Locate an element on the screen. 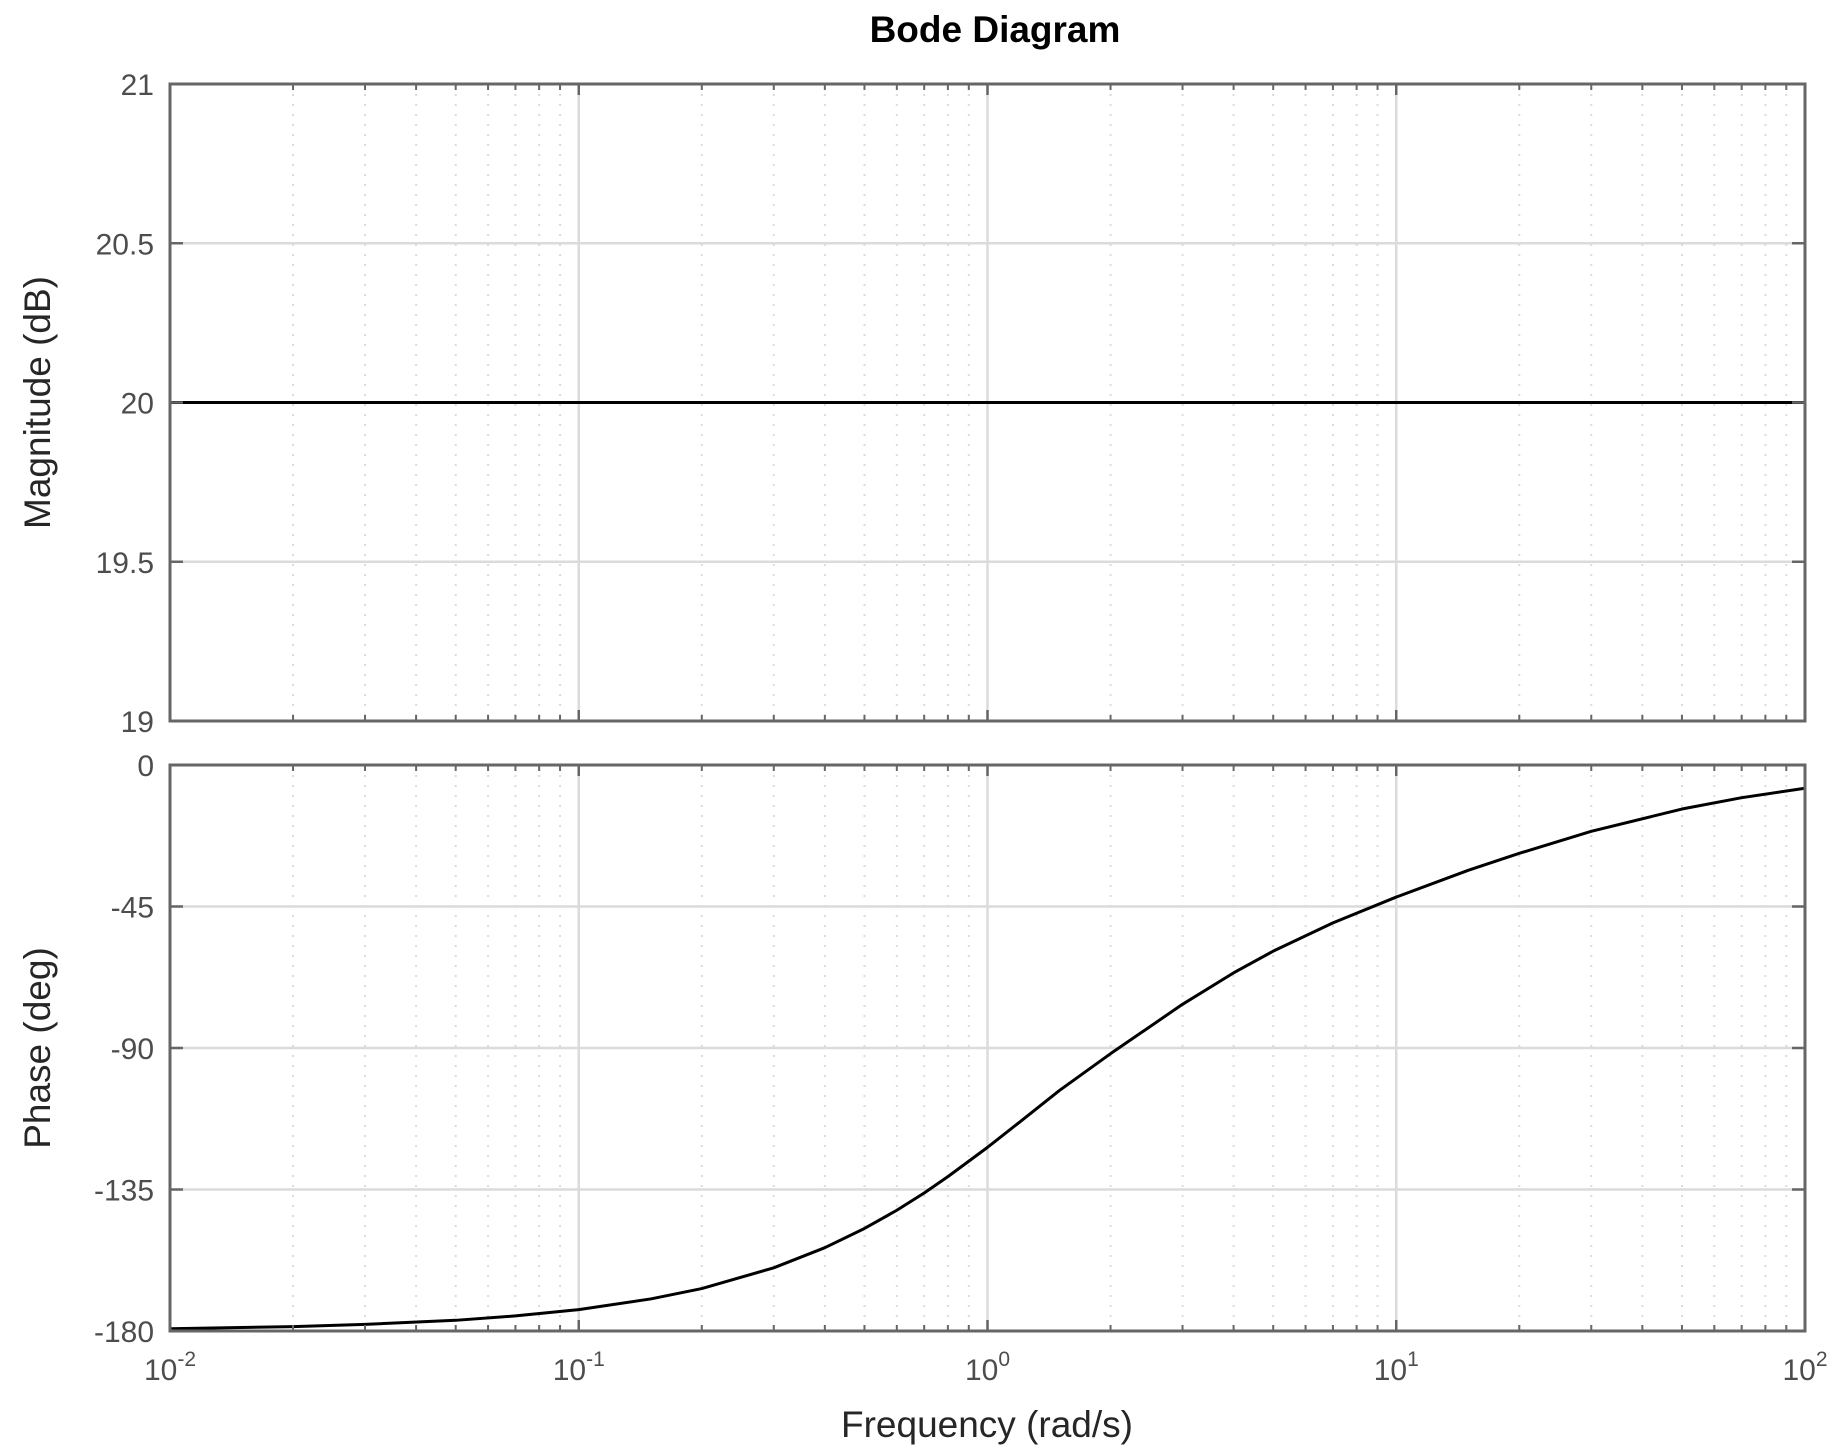 Image resolution: width=1844 pixels, height=1455 pixels. magnitude-y-tick-label: 19.5 is located at coordinates (125, 563).